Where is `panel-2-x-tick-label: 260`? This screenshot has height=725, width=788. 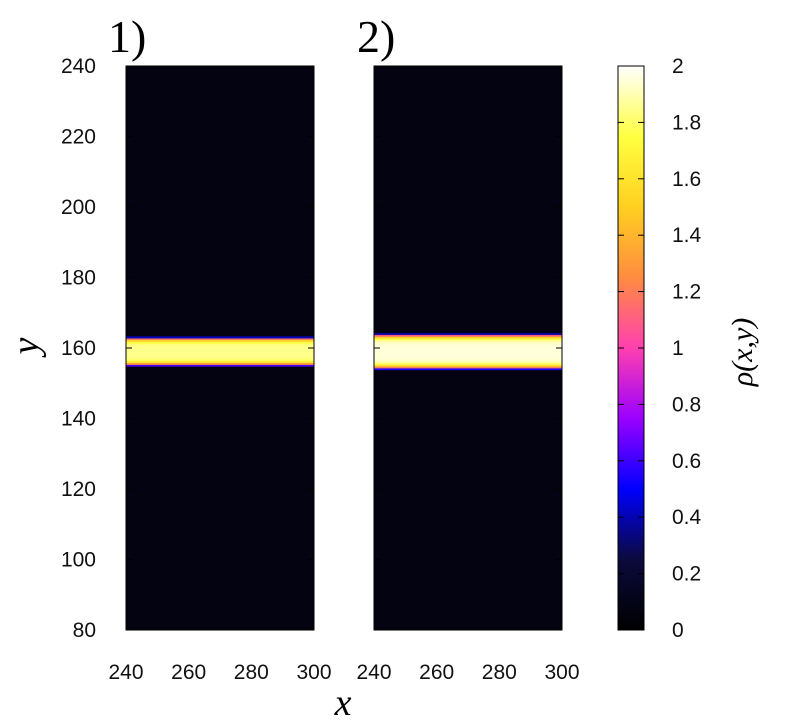
panel-2-x-tick-label: 260 is located at coordinates (436, 672).